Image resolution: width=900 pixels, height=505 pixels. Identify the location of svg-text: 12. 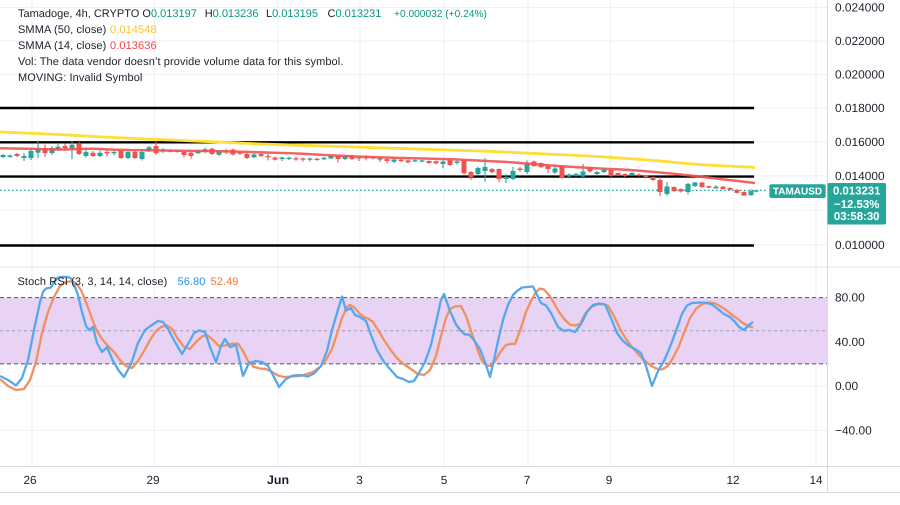
(732, 480).